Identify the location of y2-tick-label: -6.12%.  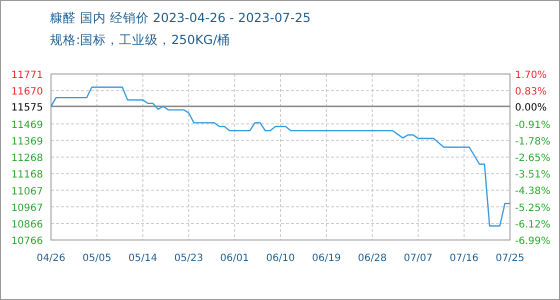
(532, 224).